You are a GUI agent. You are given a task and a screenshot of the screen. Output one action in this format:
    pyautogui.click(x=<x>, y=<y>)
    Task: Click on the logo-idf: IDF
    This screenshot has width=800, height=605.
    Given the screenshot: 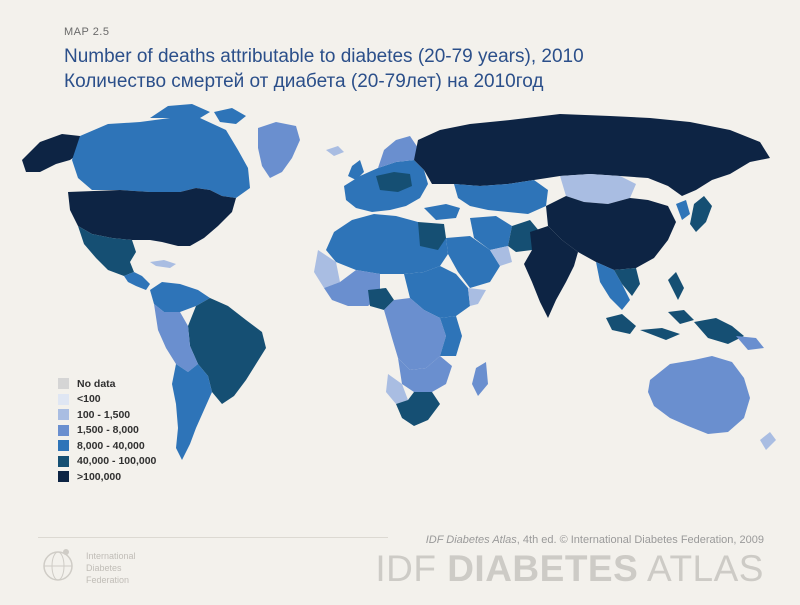 What is the action you would take?
    pyautogui.click(x=411, y=568)
    